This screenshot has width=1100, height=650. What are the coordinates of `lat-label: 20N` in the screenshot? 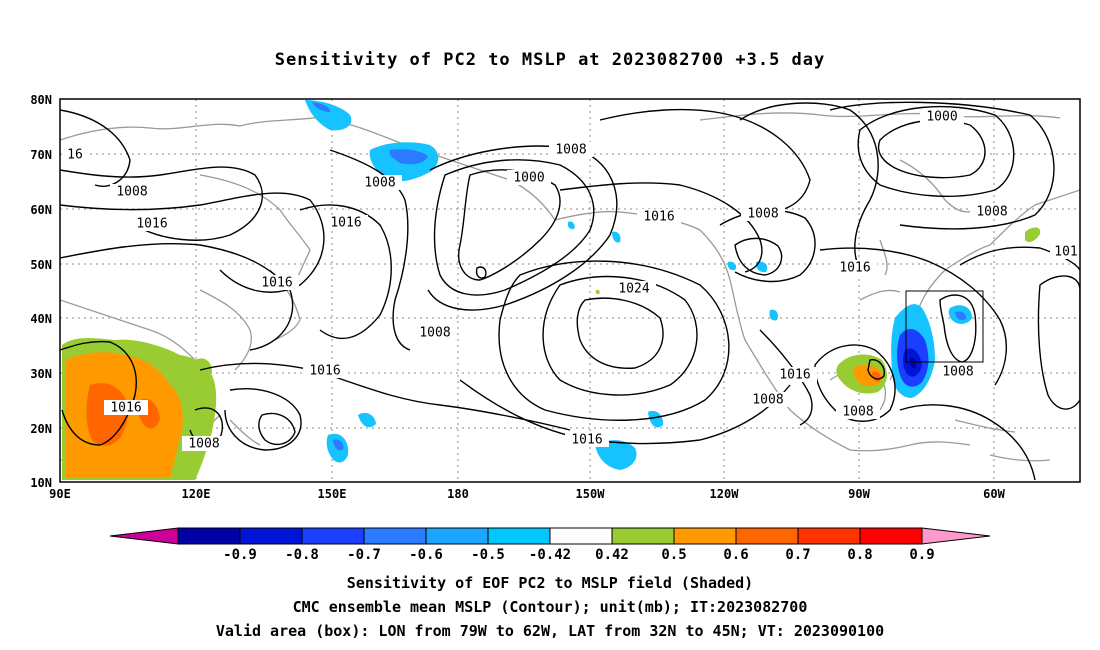 It's located at (41, 429).